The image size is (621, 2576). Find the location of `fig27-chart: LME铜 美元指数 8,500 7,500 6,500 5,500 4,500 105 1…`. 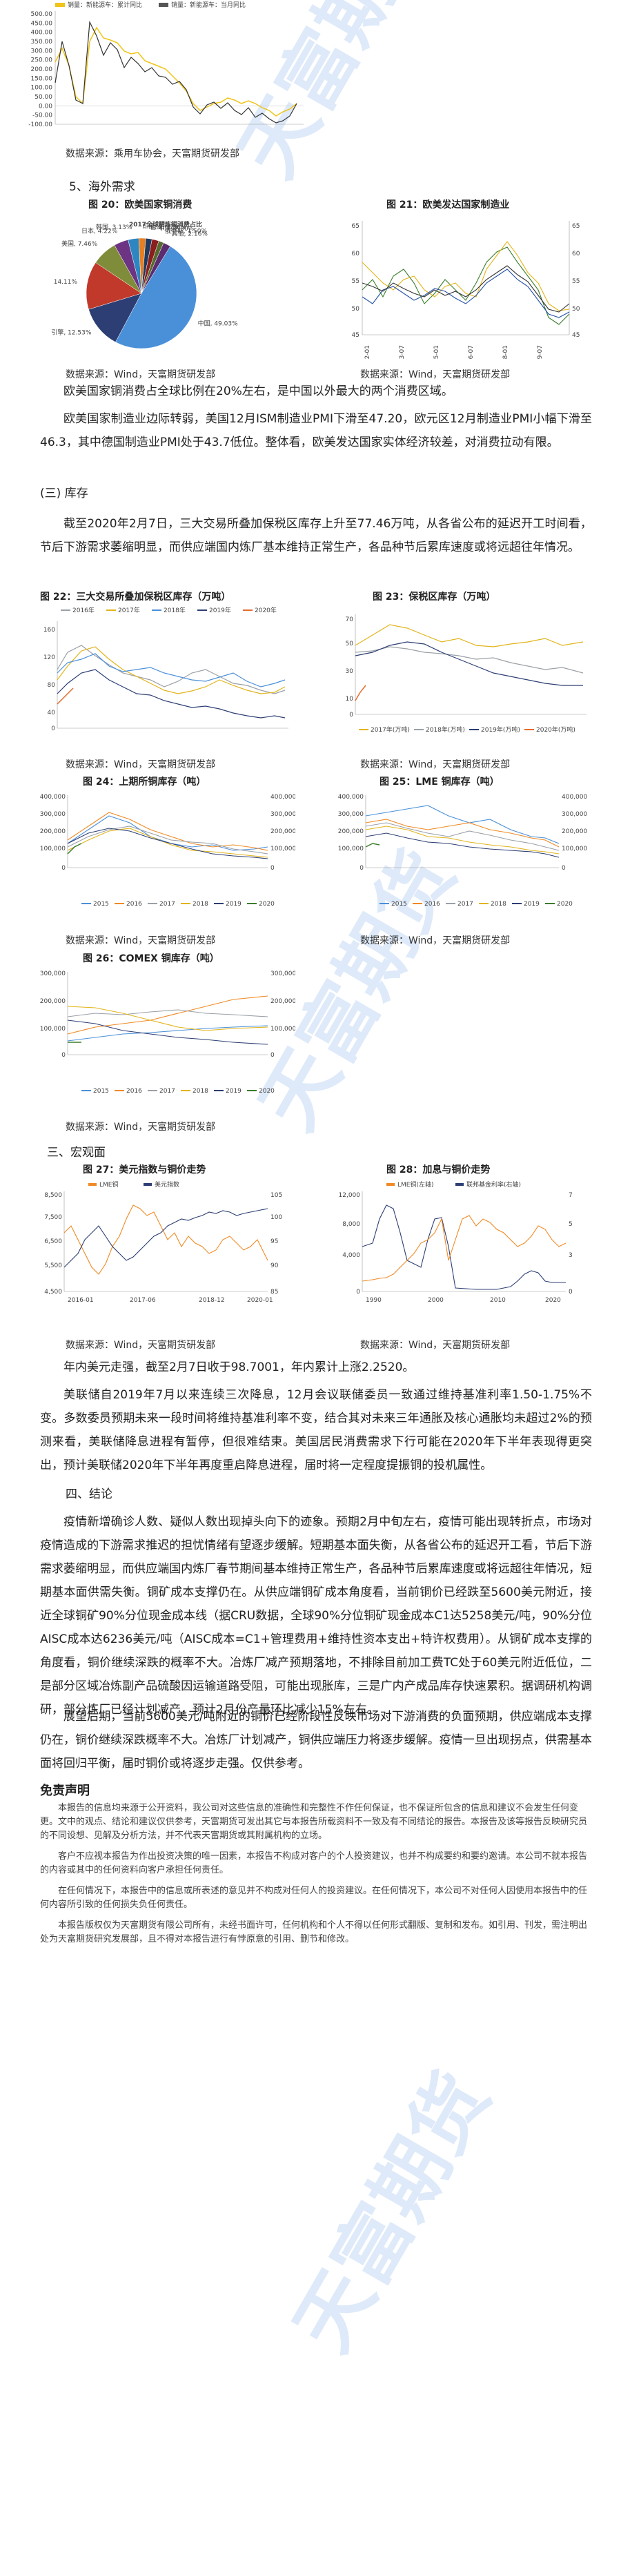

fig27-chart: LME铜 美元指数 8,500 7,500 6,500 5,500 4,500 105 1… is located at coordinates (167, 1250).